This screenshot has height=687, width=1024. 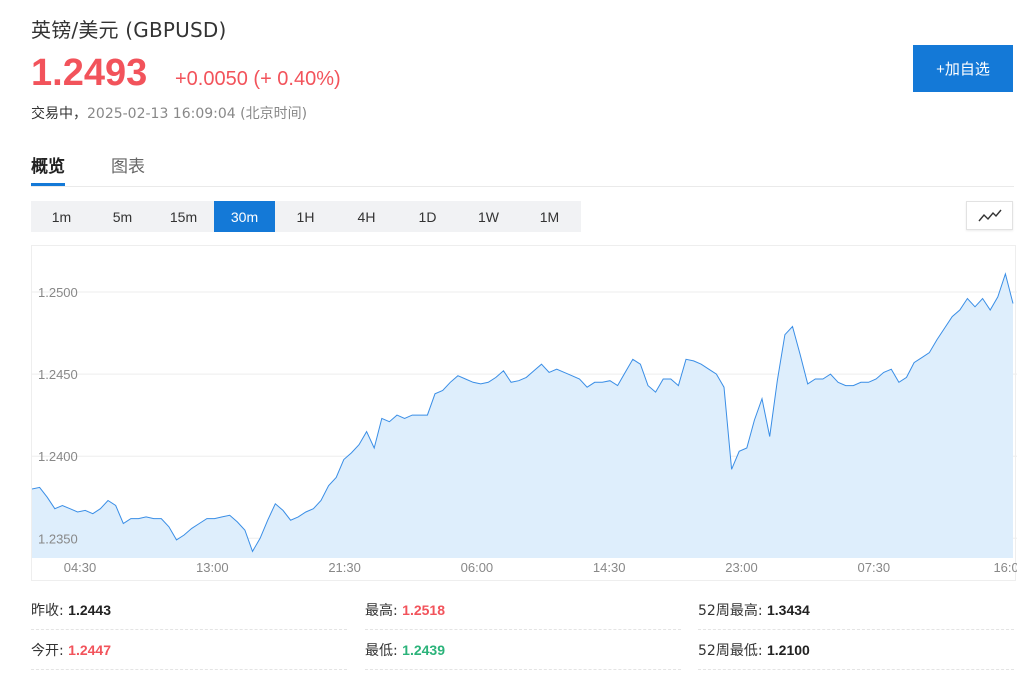 I want to click on y-tick-label: 1.2500, so click(x=58, y=292).